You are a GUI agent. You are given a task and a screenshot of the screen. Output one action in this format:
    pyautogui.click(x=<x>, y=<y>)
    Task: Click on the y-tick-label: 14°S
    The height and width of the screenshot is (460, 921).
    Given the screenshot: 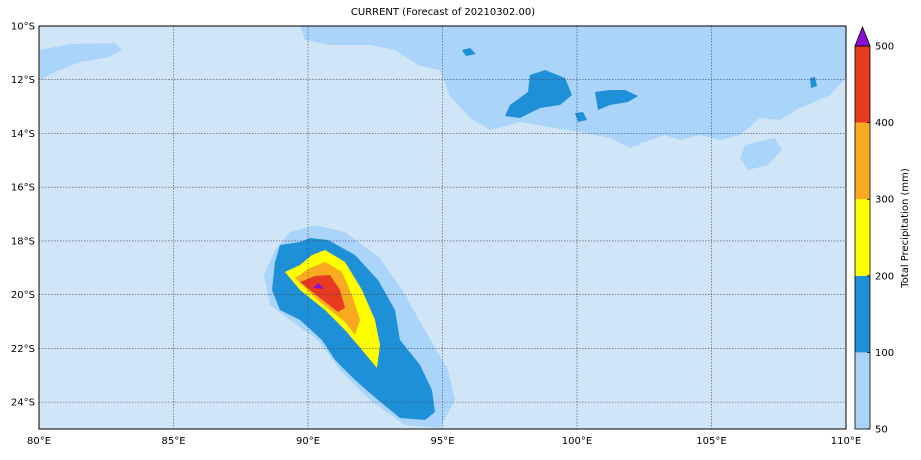 What is the action you would take?
    pyautogui.click(x=23, y=134)
    